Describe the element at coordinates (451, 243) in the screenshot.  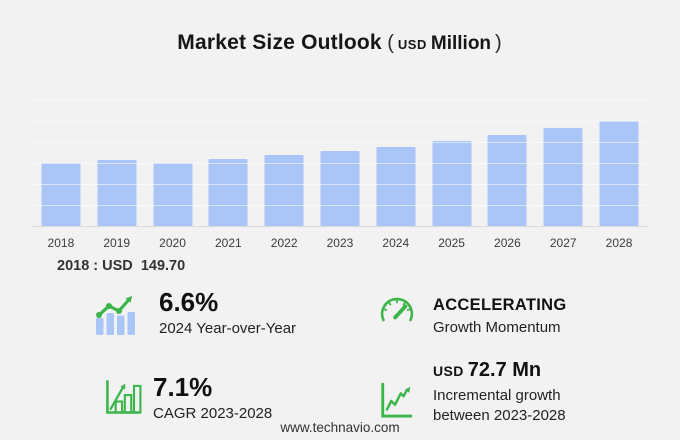
I see `x-tick-2025: 2025` at that location.